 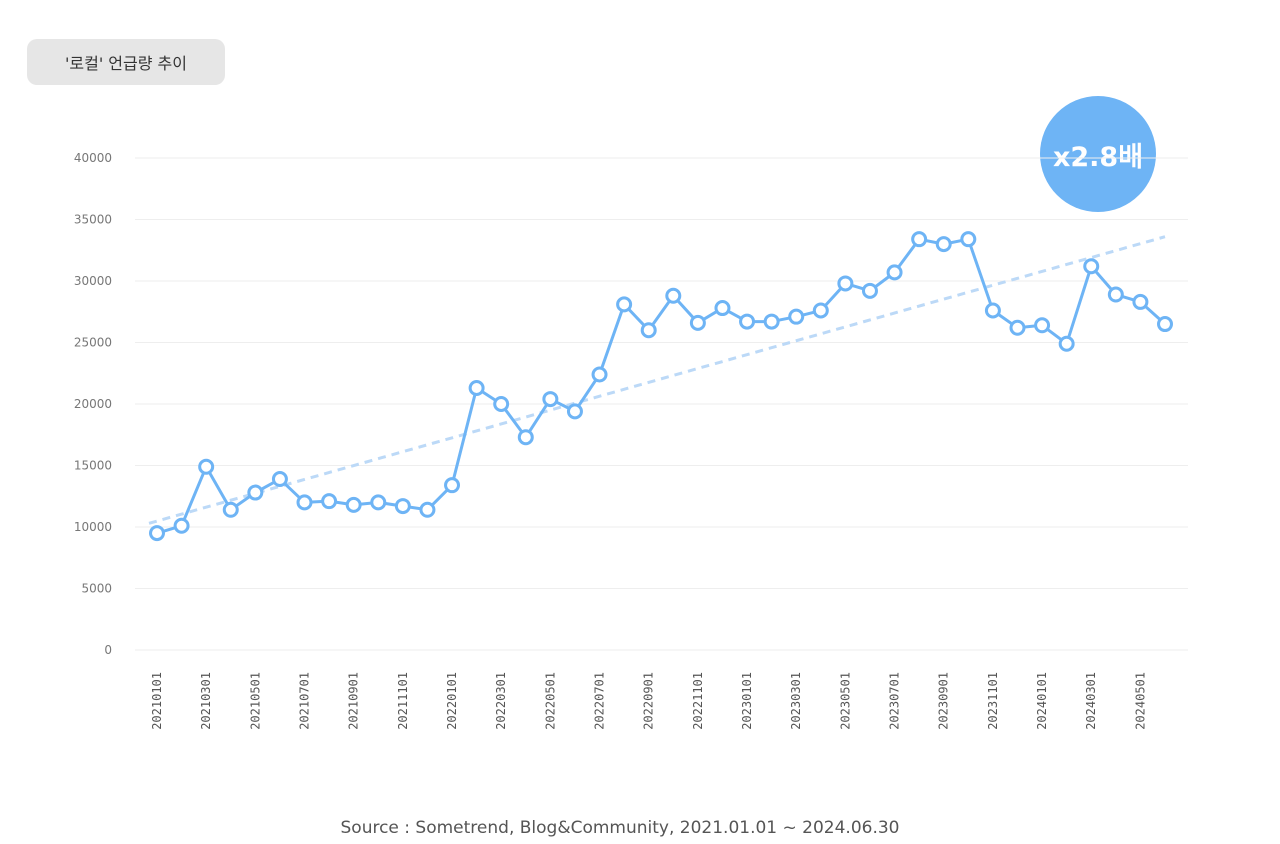 What do you see at coordinates (1042, 701) in the screenshot?
I see `x-tick-label: 20240101` at bounding box center [1042, 701].